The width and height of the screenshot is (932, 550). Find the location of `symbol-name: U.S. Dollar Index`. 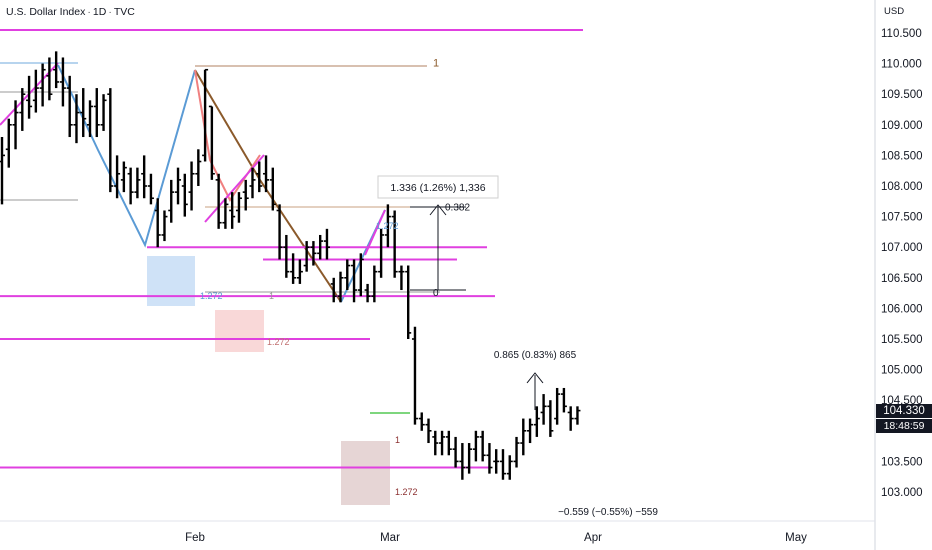

symbol-name: U.S. Dollar Index is located at coordinates (46, 12).